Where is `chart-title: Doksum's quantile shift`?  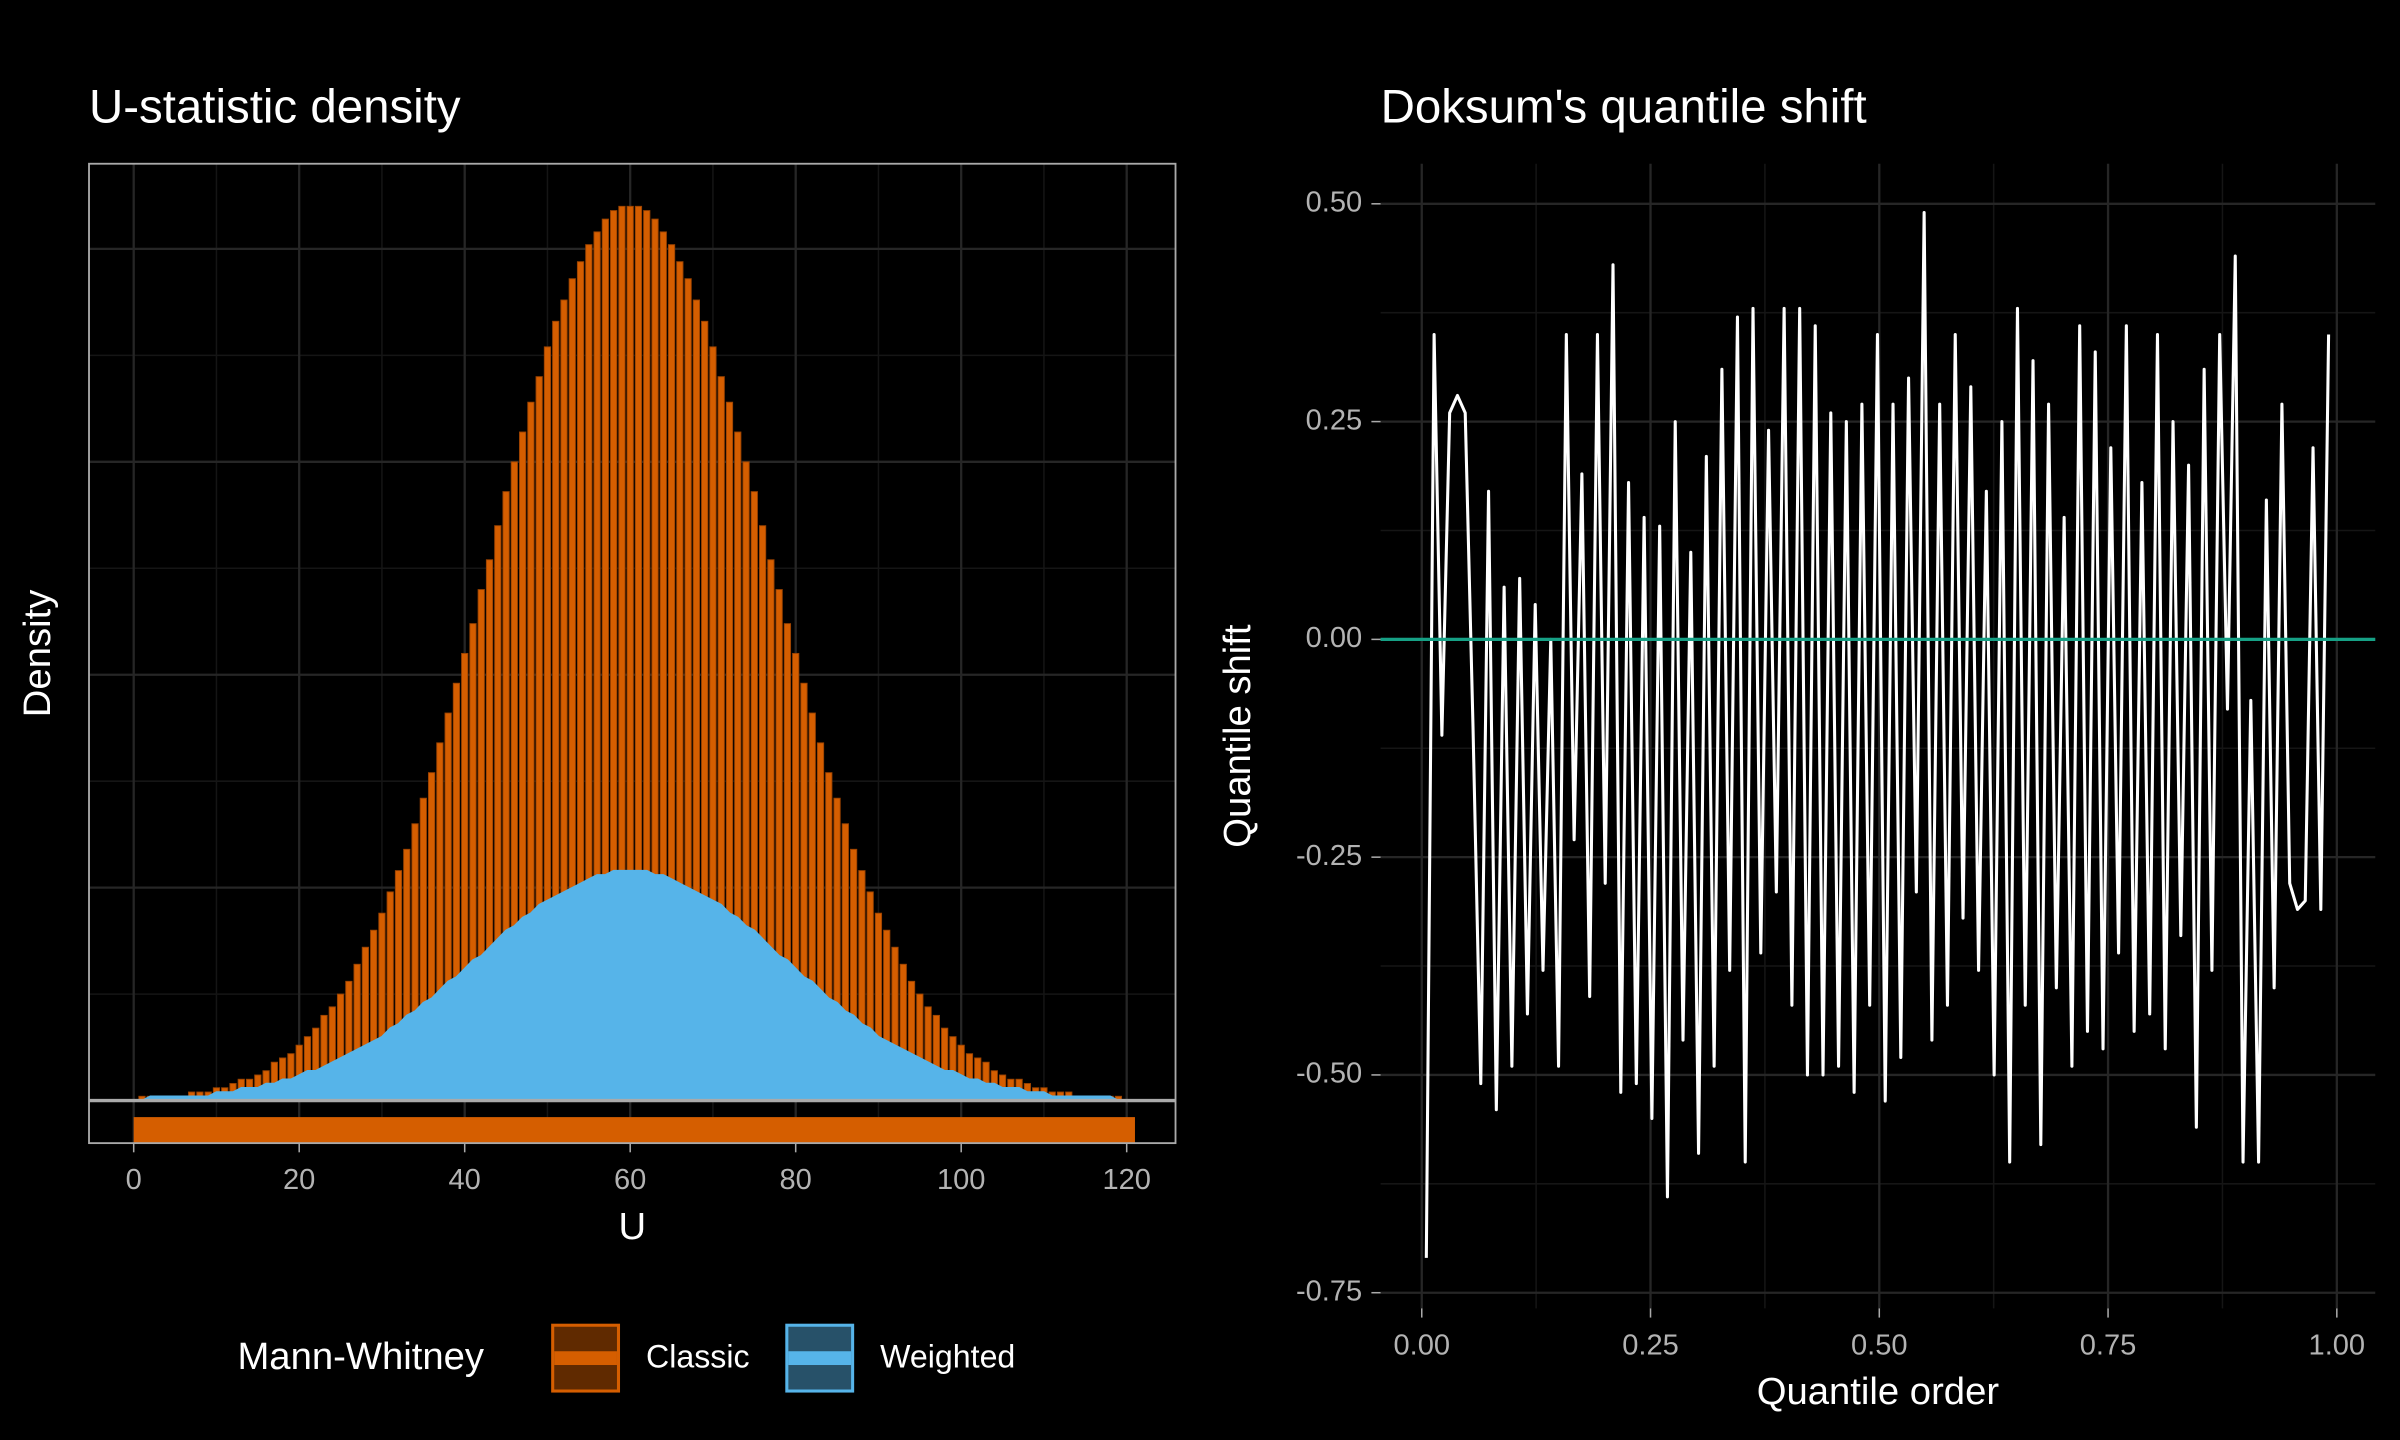
chart-title: Doksum's quantile shift is located at coordinates (1624, 107).